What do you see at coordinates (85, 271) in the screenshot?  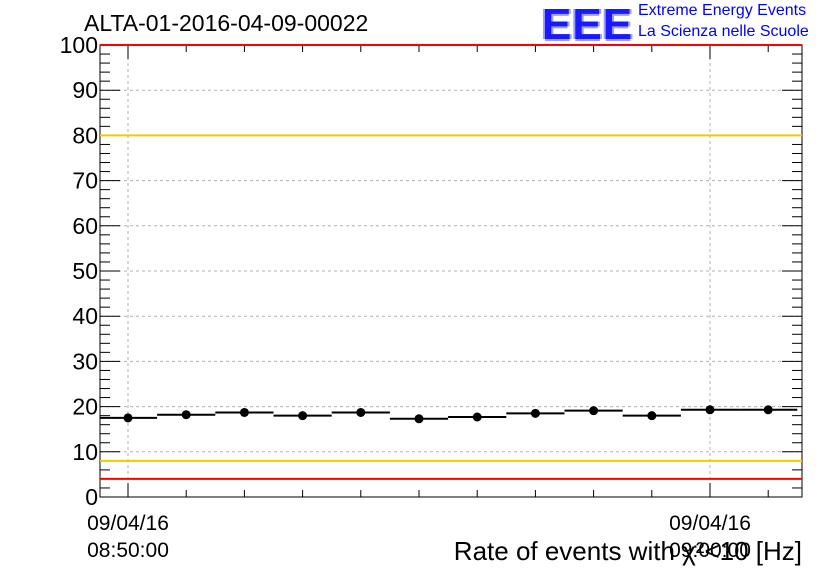 I see `y-tick-label: 50` at bounding box center [85, 271].